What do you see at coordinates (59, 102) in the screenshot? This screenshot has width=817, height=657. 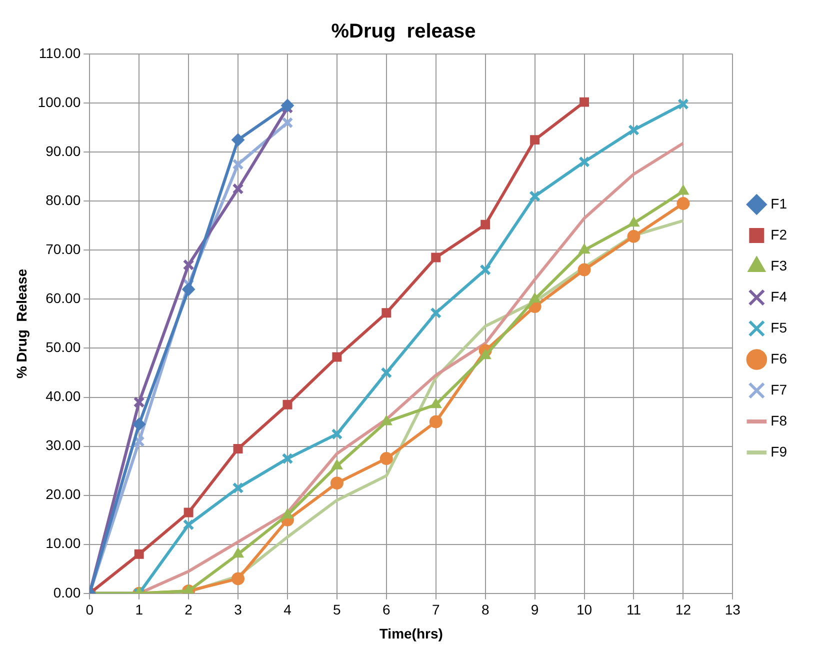 I see `y-tick-label: 100.00` at bounding box center [59, 102].